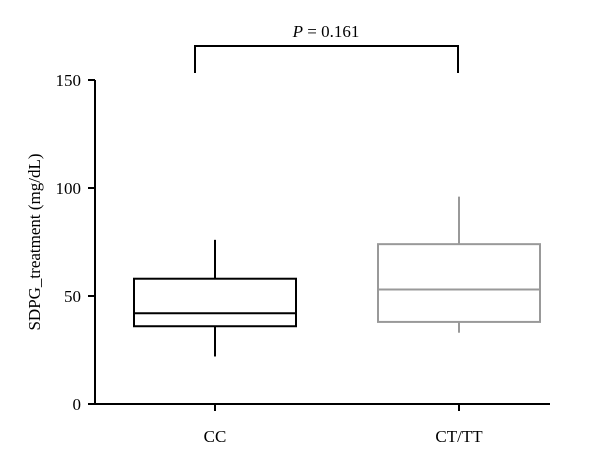  What do you see at coordinates (459, 436) in the screenshot?
I see `x-tick-label: CT/TT` at bounding box center [459, 436].